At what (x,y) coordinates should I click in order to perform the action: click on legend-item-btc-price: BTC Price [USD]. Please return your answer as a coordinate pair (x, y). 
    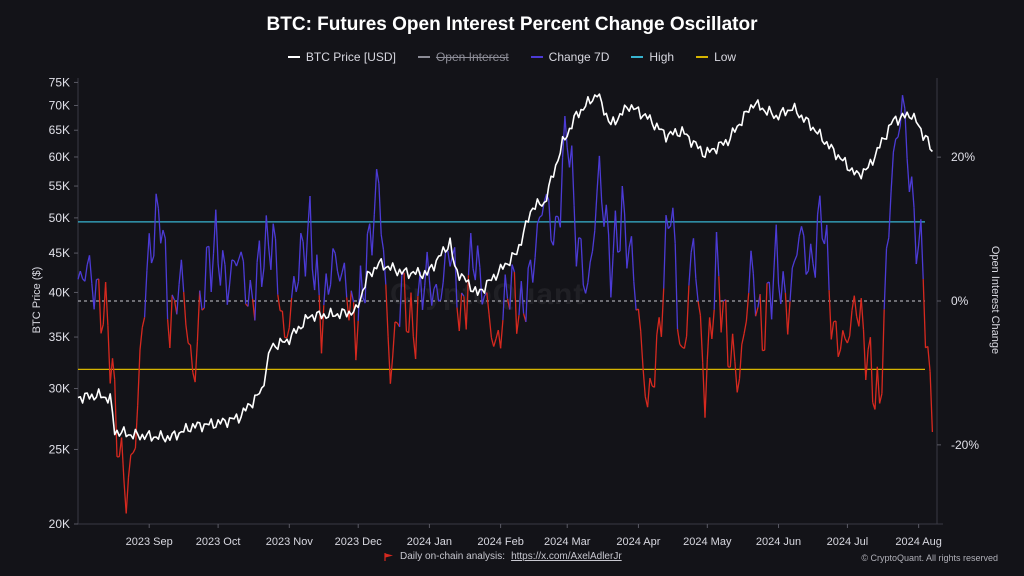
    Looking at the image, I should click on (341, 57).